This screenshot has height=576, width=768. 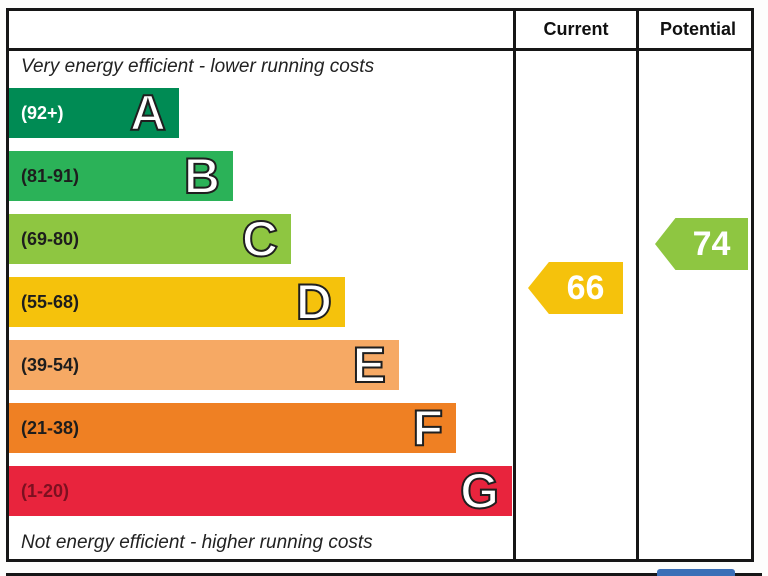 What do you see at coordinates (50, 175) in the screenshot?
I see `band-b-range: (81-91)` at bounding box center [50, 175].